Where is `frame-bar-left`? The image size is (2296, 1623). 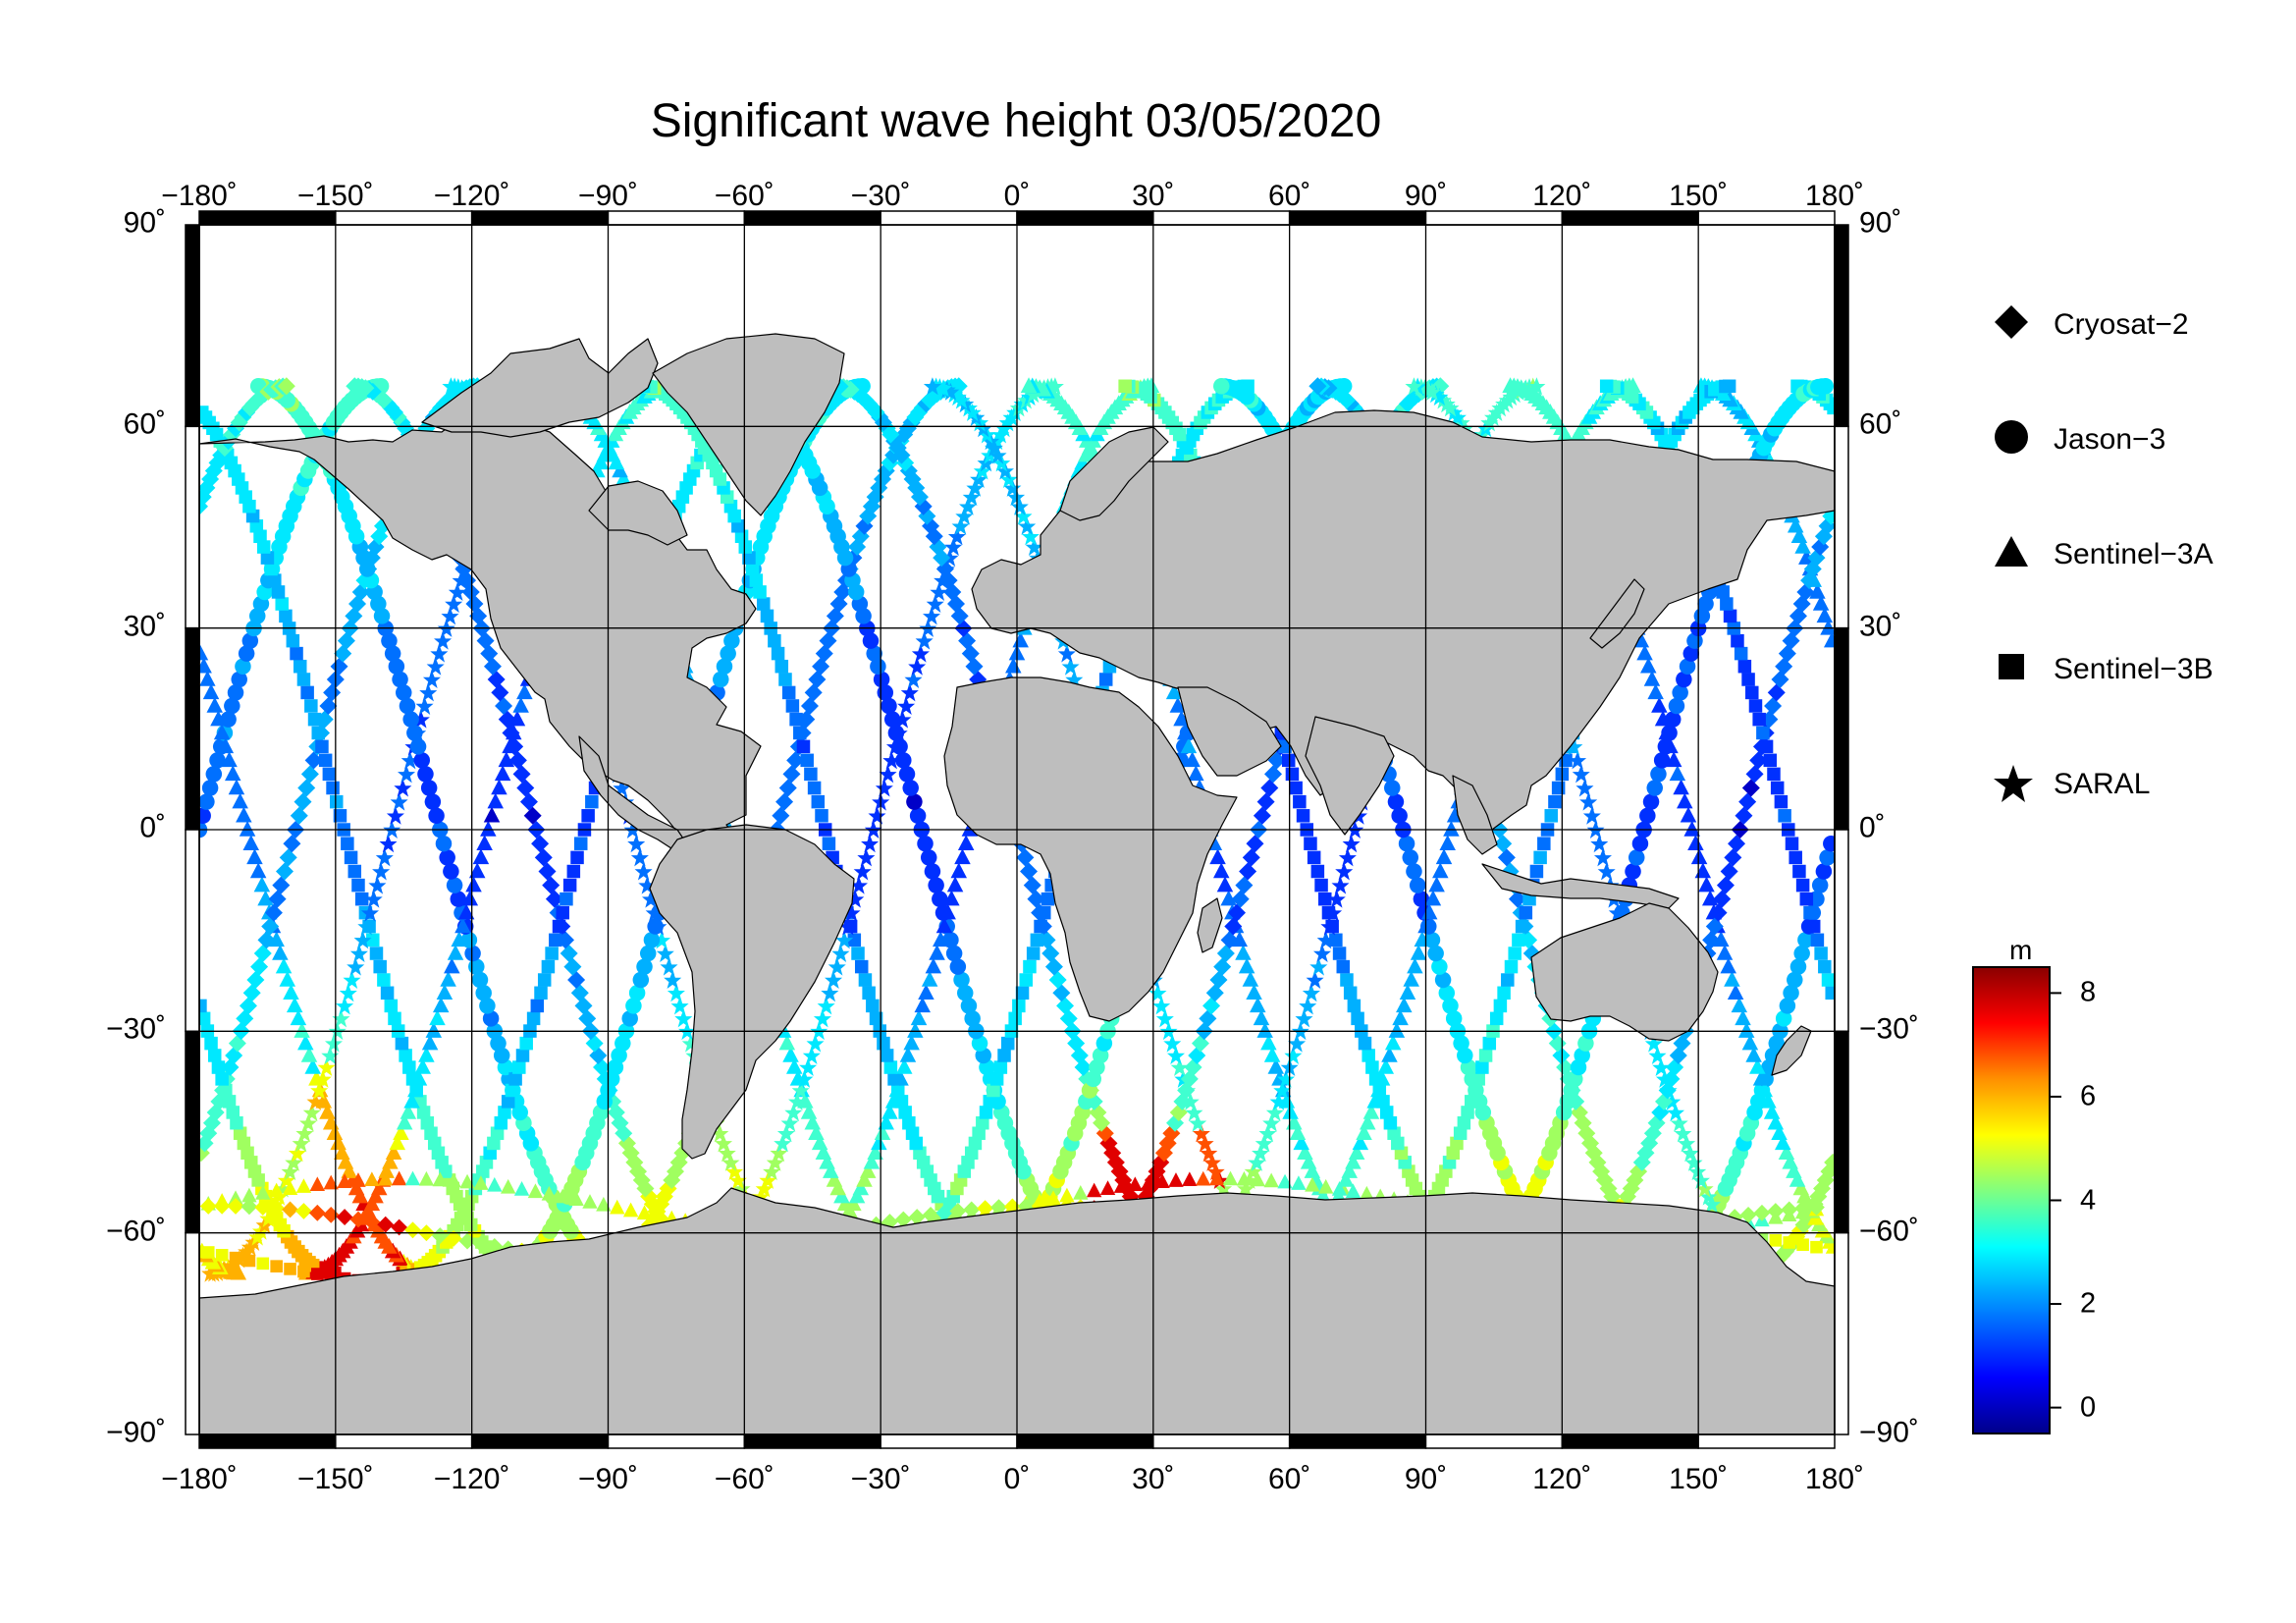 frame-bar-left is located at coordinates (192, 326).